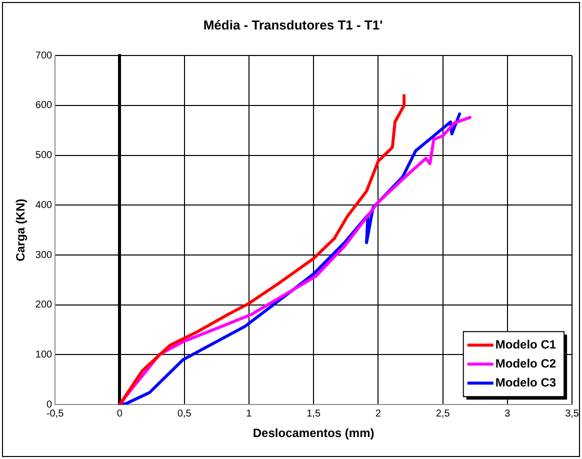 The image size is (582, 459). I want to click on y-tick-label: 500, so click(44, 156).